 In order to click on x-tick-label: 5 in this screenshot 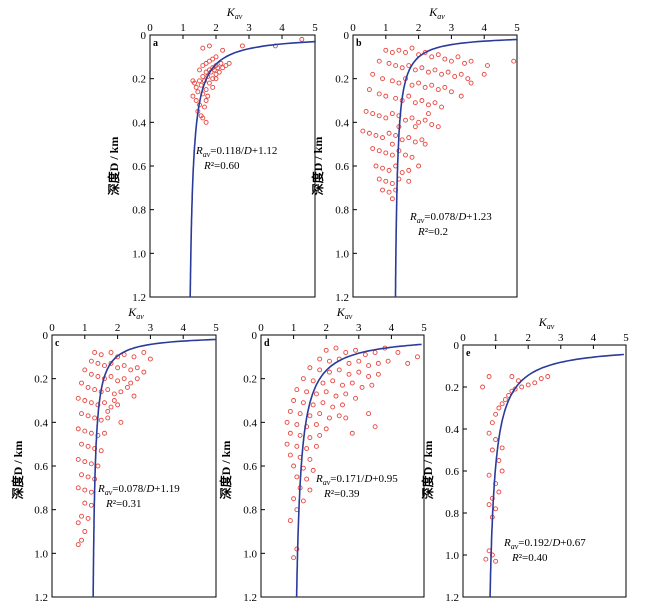, I will do `click(517, 28)`.